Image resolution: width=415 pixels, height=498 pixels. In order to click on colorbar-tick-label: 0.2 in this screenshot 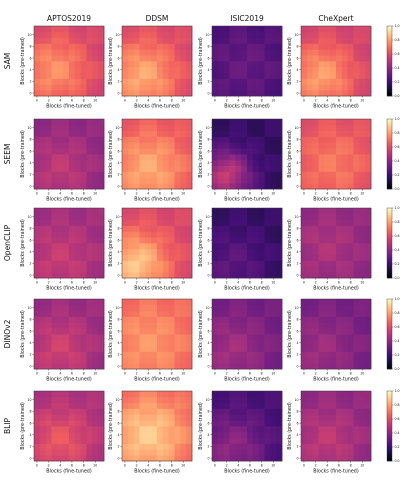, I will do `click(397, 82)`.